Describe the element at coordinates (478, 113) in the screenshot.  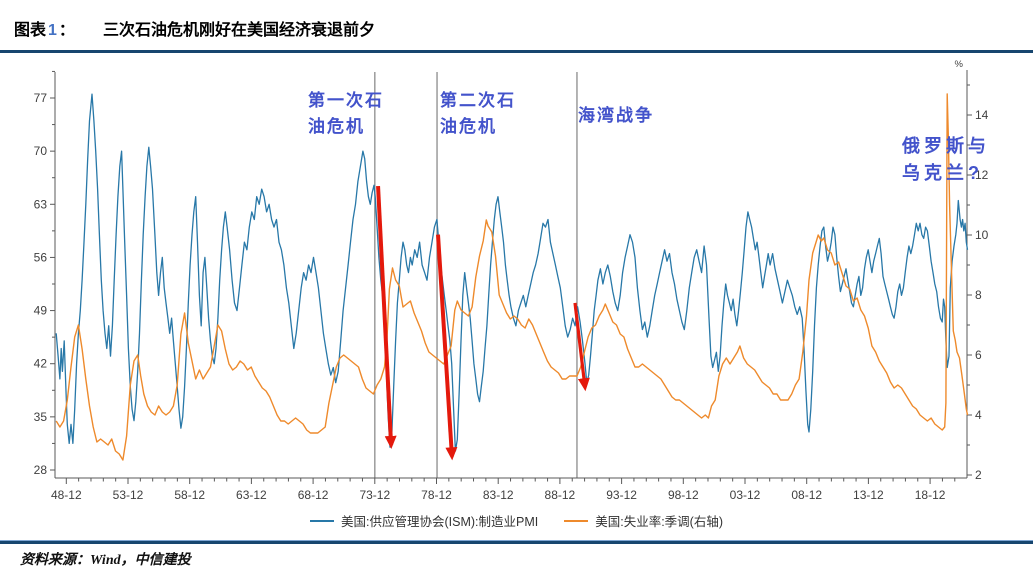
I see `annotation-oil-crisis-2: 第二次石油危机` at that location.